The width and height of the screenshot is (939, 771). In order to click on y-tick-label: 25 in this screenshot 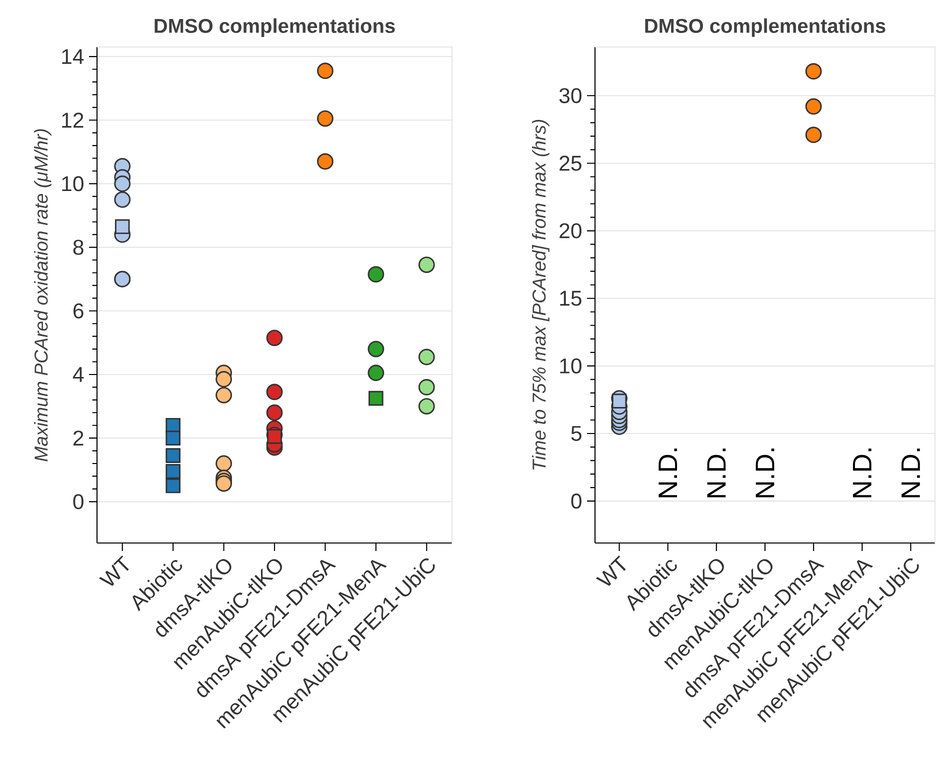, I will do `click(571, 163)`.